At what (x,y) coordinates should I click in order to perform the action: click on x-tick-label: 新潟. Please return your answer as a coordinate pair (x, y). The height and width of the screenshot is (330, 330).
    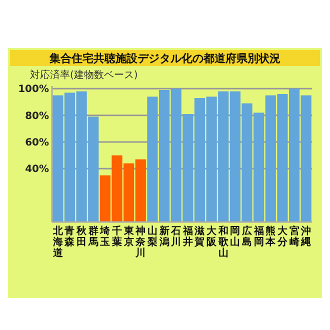
    Looking at the image, I should click on (164, 236).